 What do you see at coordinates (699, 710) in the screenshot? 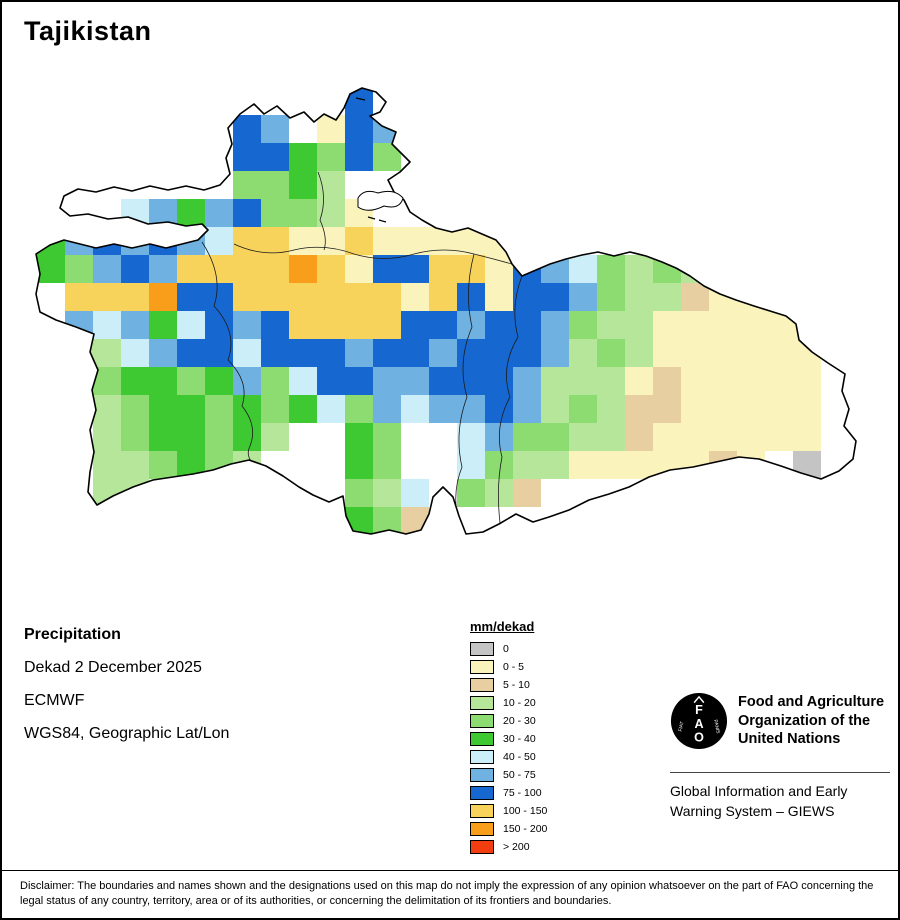
I see `fao-logo-letter: F` at bounding box center [699, 710].